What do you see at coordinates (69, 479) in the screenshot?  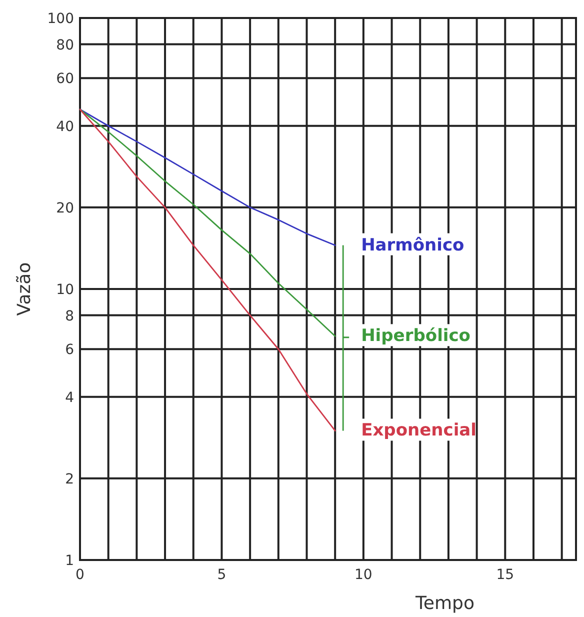 I see `y-tick-label: 2` at bounding box center [69, 479].